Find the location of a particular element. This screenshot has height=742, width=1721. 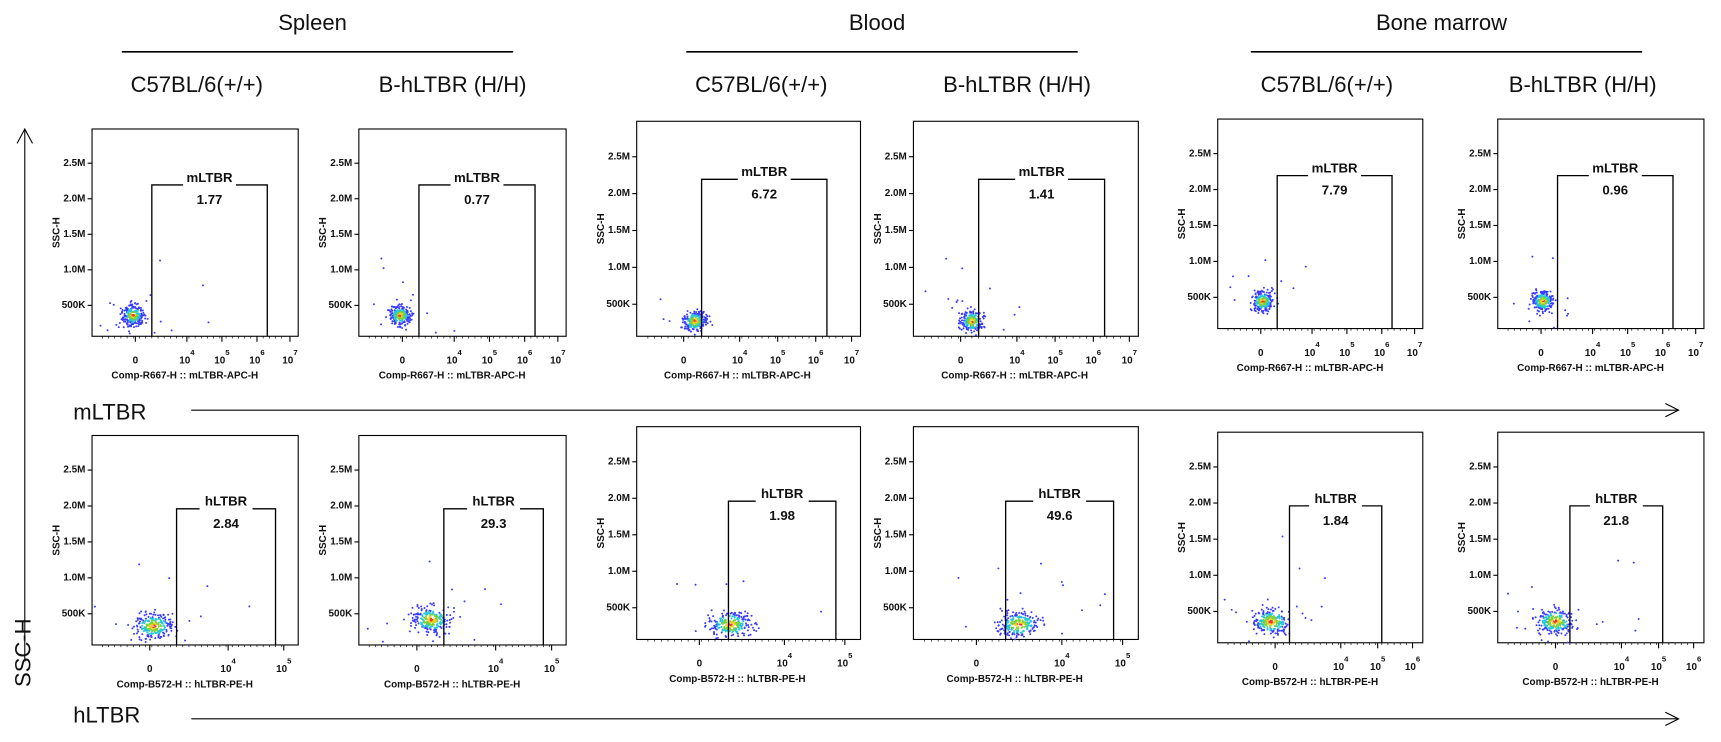

x-tick-label: 106 is located at coordinates (1662, 349).